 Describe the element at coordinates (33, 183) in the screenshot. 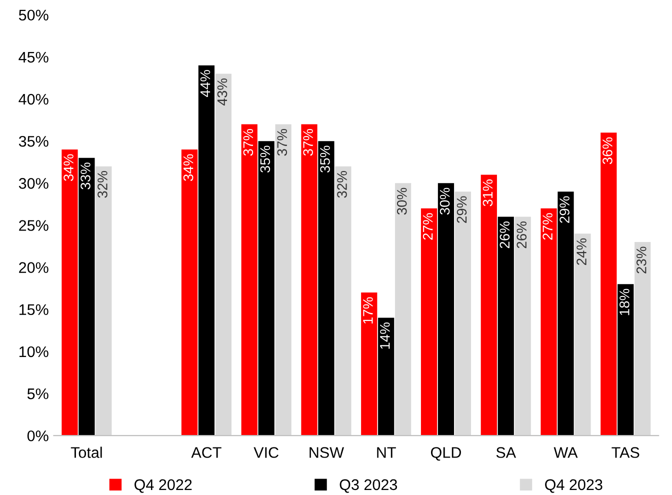

I see `y-tick-label: 30%` at that location.